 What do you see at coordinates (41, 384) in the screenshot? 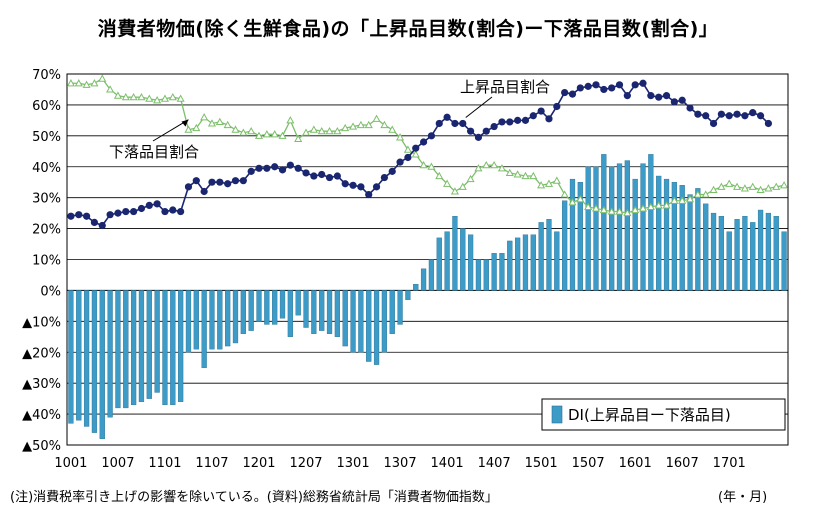
I see `y-tick-label: ▲30%` at bounding box center [41, 384].